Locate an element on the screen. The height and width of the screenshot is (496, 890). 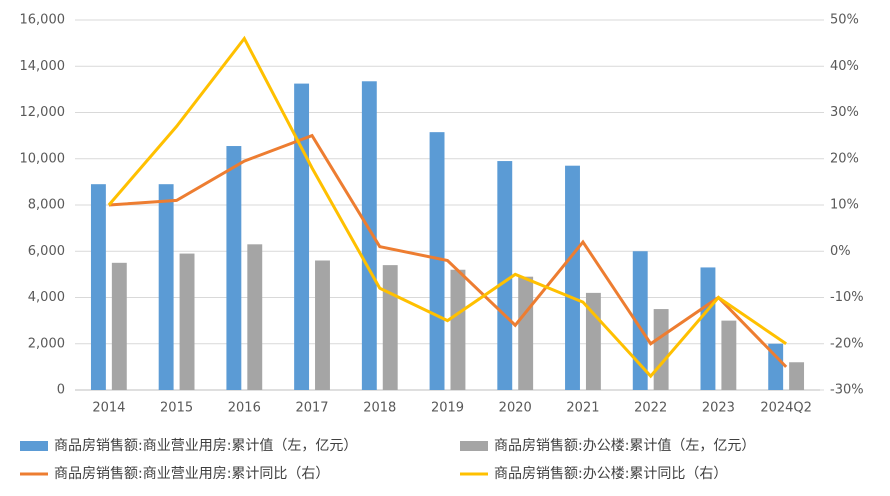
x-tick-label: 2015 is located at coordinates (176, 408).